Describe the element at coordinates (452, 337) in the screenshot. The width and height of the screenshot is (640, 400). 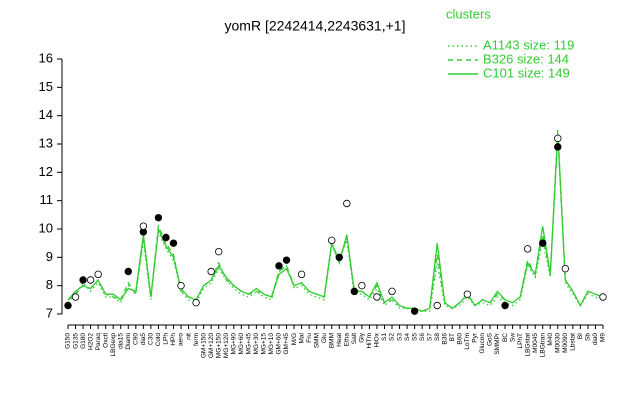
I see `x-tick-label: BT` at that location.